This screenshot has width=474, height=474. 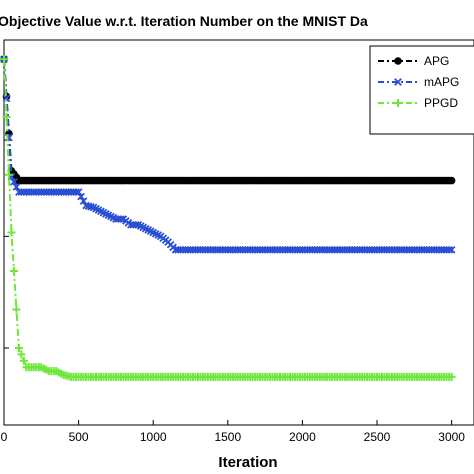 I want to click on x-tick-label: 1000, so click(x=153, y=437).